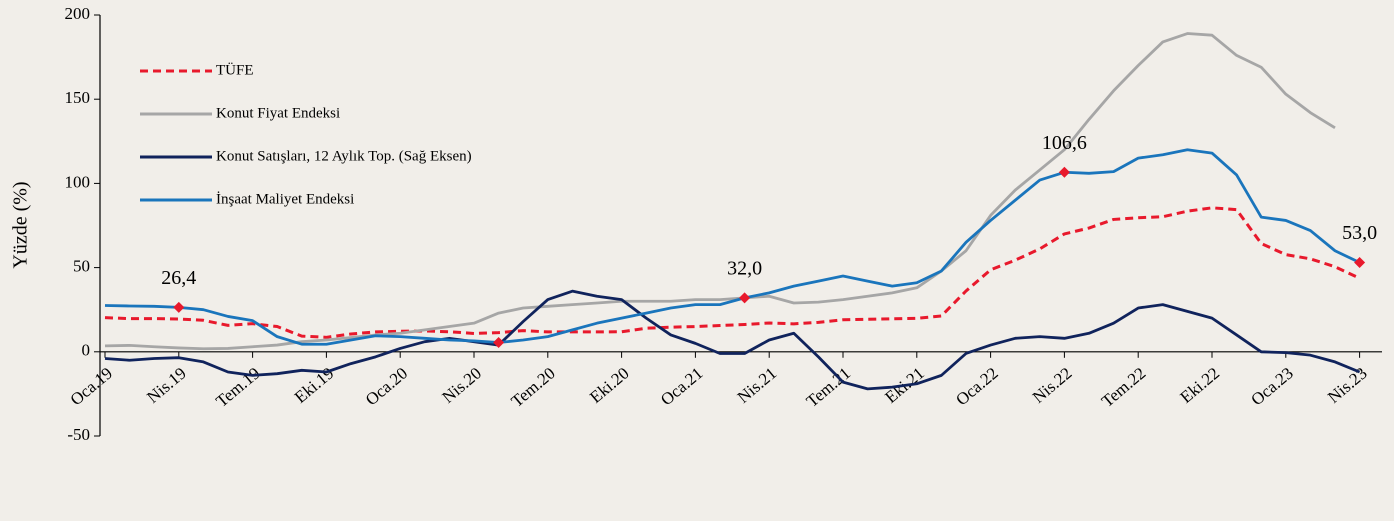 The height and width of the screenshot is (521, 1394). I want to click on x-tick-label: Nis.20, so click(461, 385).